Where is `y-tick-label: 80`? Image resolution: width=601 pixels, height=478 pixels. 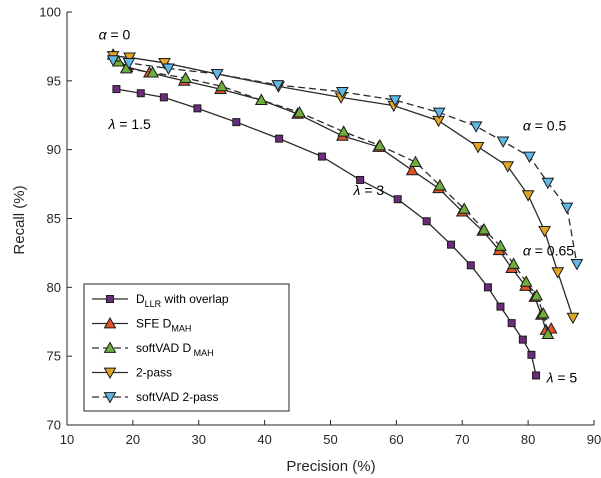 y-tick-label: 80 is located at coordinates (54, 287).